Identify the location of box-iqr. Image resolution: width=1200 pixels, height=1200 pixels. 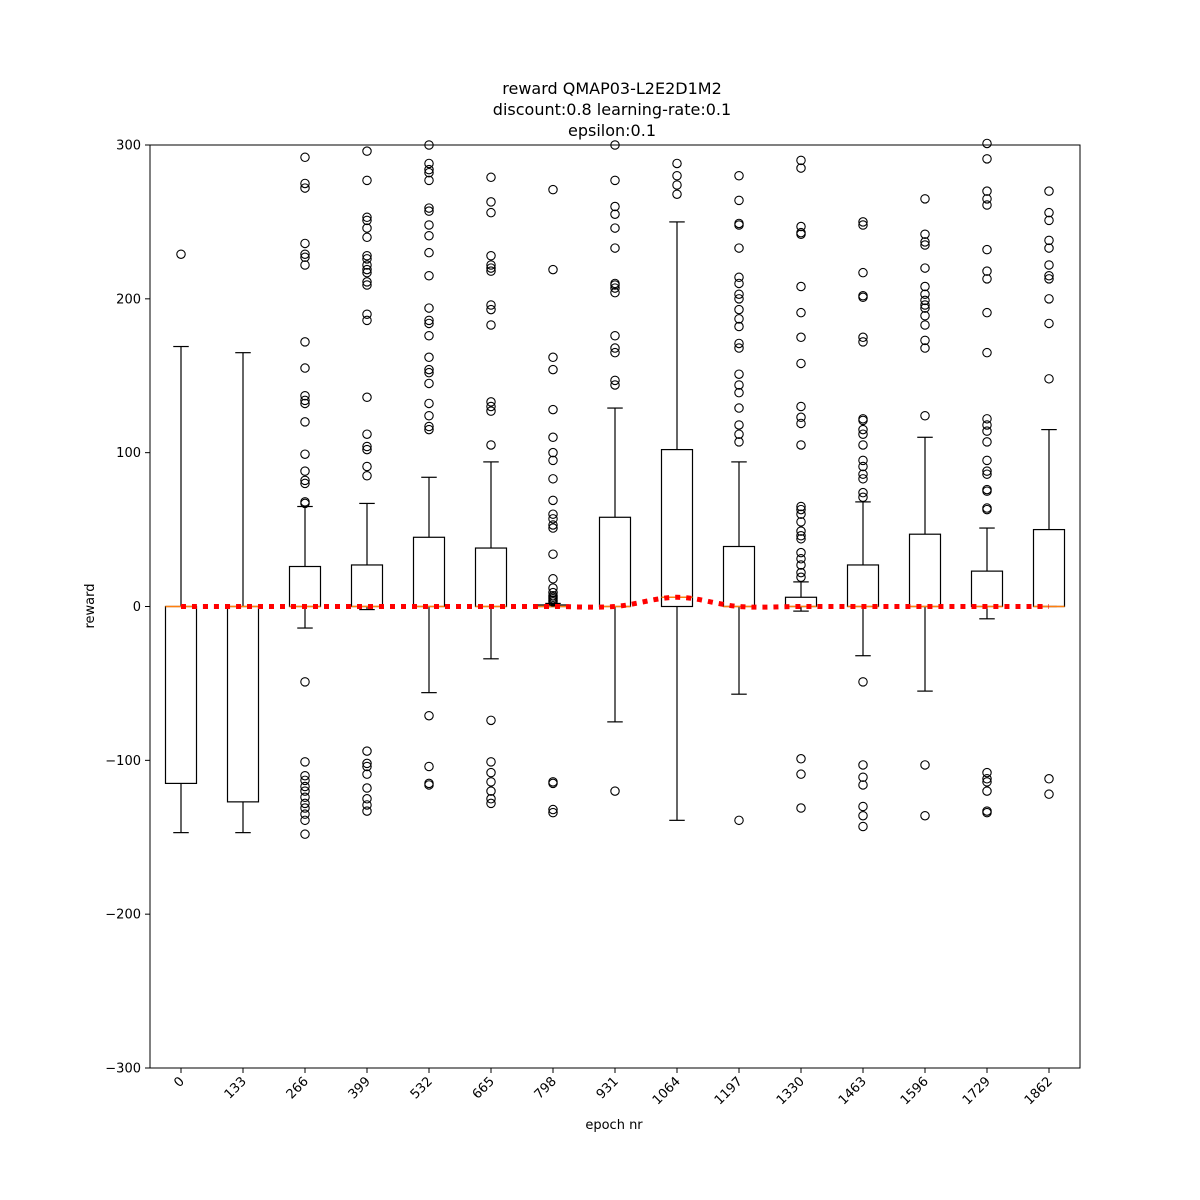
(677, 528).